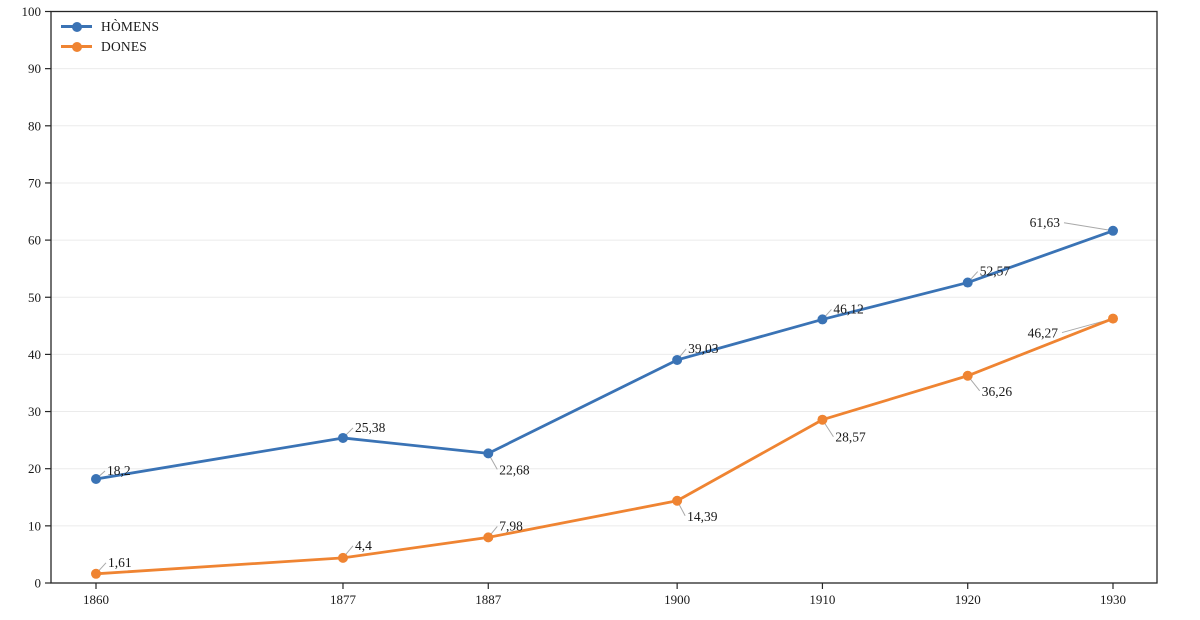  Describe the element at coordinates (32, 11) in the screenshot. I see `y-tick-label: 100` at that location.